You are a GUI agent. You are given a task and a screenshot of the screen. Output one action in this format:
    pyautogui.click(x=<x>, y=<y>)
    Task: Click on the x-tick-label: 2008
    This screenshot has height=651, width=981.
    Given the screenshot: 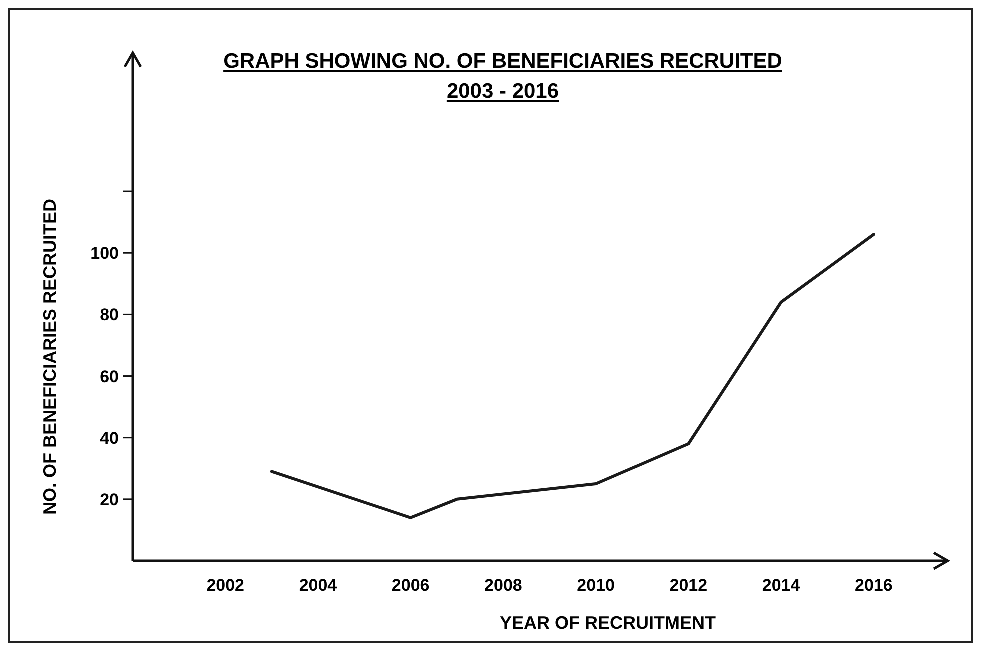 What is the action you would take?
    pyautogui.click(x=503, y=585)
    